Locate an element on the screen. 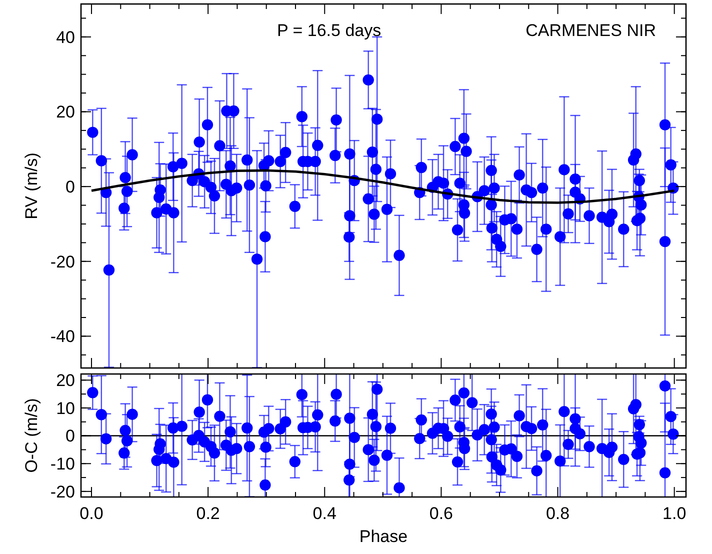  annotation: P = 16.5 days is located at coordinates (329, 30).